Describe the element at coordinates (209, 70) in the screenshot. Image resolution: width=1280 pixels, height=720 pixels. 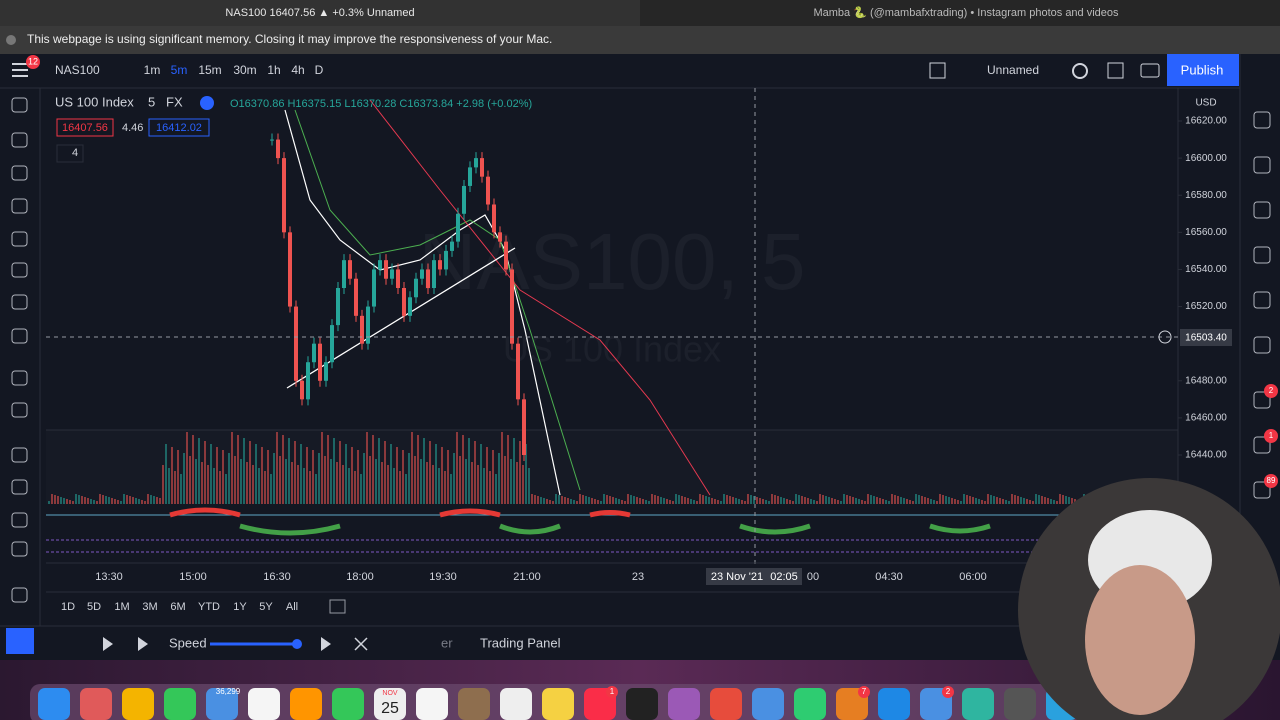
I see `interval: 15m` at that location.